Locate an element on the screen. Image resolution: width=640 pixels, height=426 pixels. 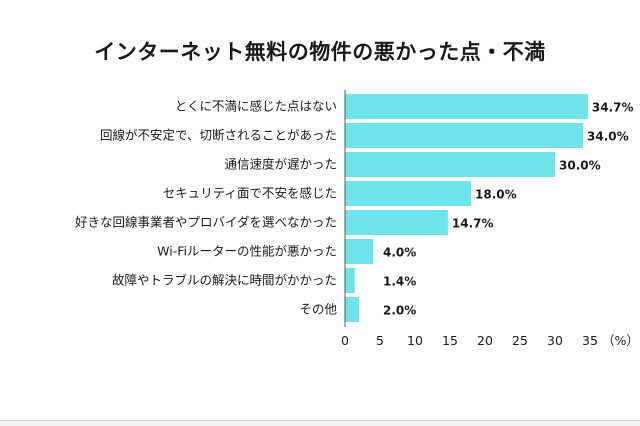
value-label: 30.0% is located at coordinates (580, 166).